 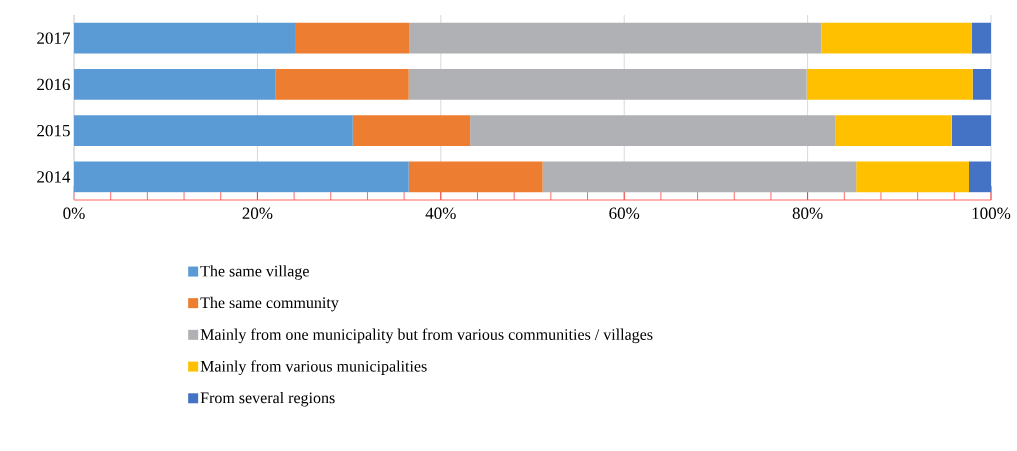 I want to click on legend-label: Mainly from various municipalities, so click(x=313, y=367).